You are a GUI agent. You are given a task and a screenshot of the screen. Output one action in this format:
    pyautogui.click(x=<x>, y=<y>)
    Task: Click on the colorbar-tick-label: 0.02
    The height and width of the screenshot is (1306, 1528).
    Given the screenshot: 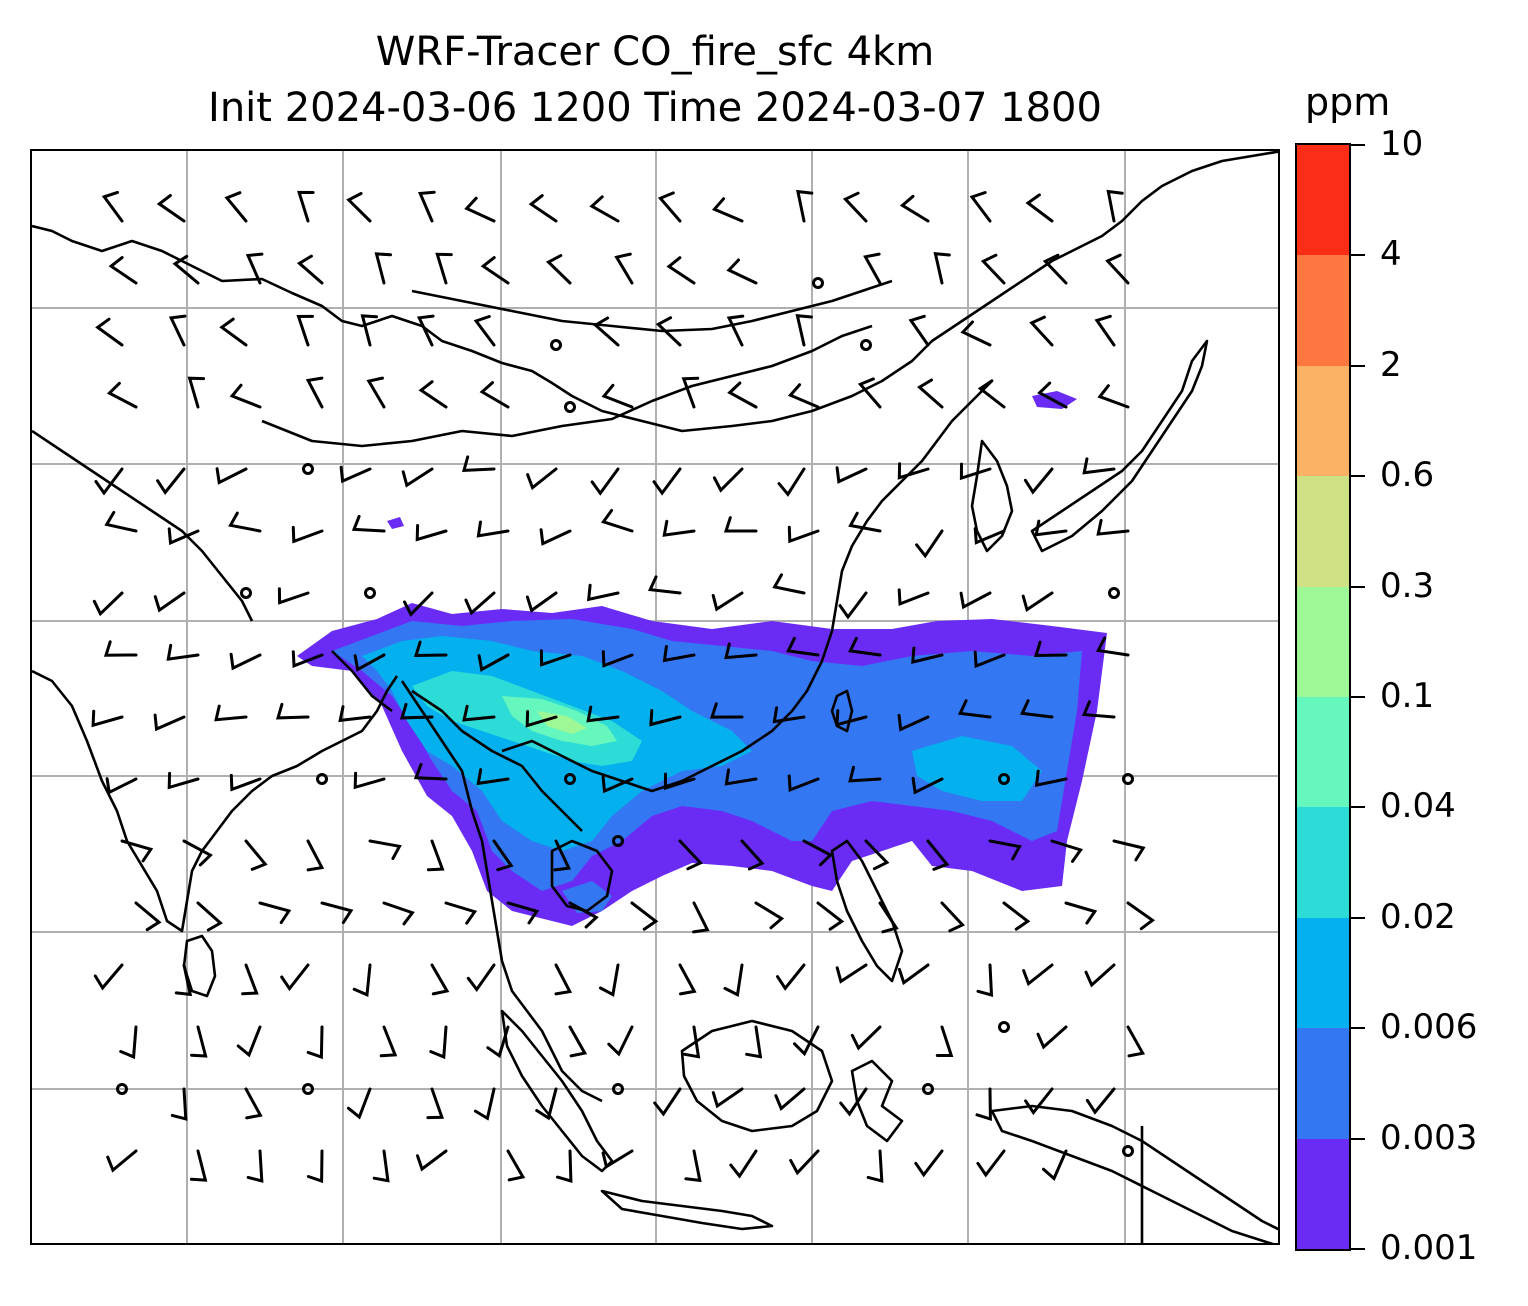 What is the action you would take?
    pyautogui.click(x=1418, y=916)
    